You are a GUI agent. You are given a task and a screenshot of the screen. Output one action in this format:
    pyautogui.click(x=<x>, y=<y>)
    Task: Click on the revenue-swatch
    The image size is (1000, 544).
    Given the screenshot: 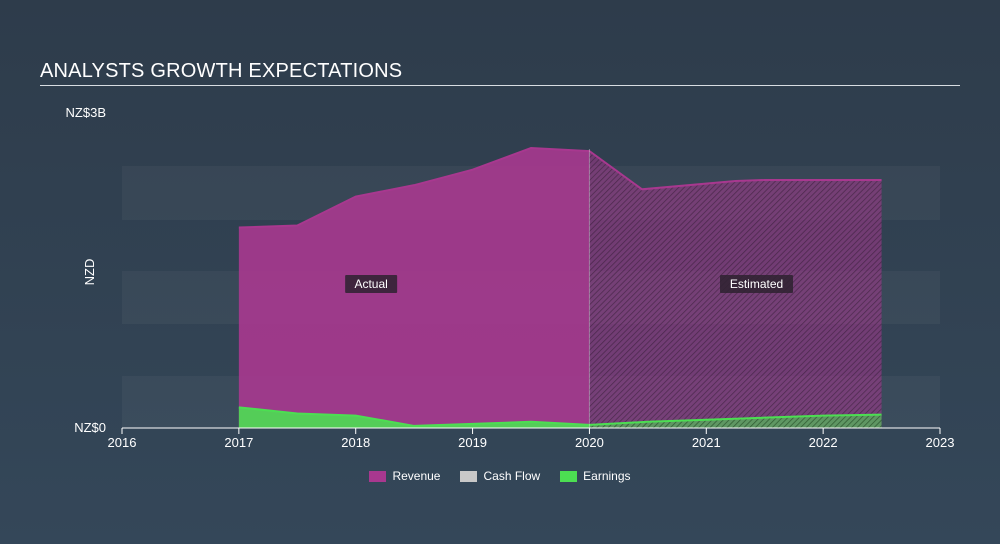 What is the action you would take?
    pyautogui.click(x=378, y=476)
    